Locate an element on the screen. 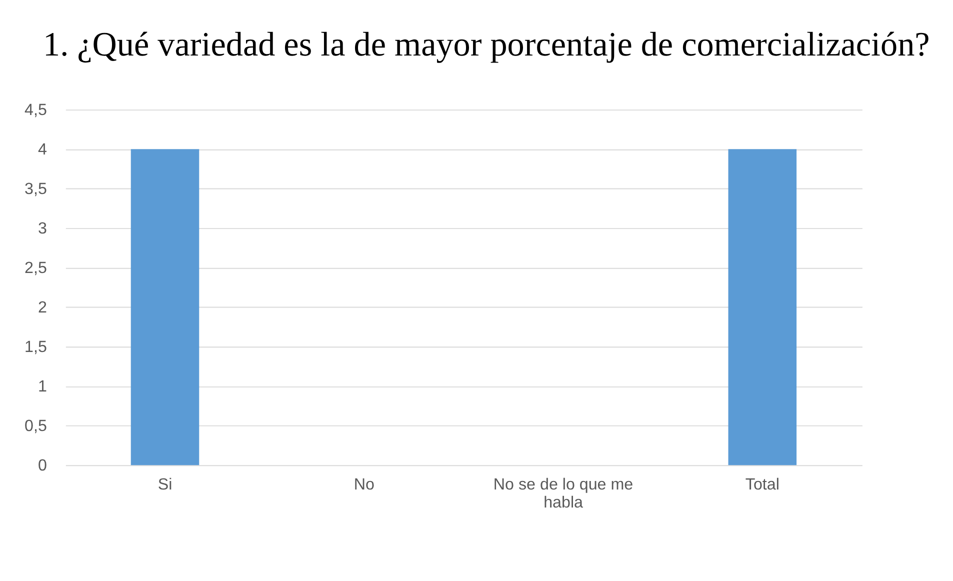 This screenshot has width=953, height=581. x-tick-label: No se de lo que me habla is located at coordinates (563, 493).